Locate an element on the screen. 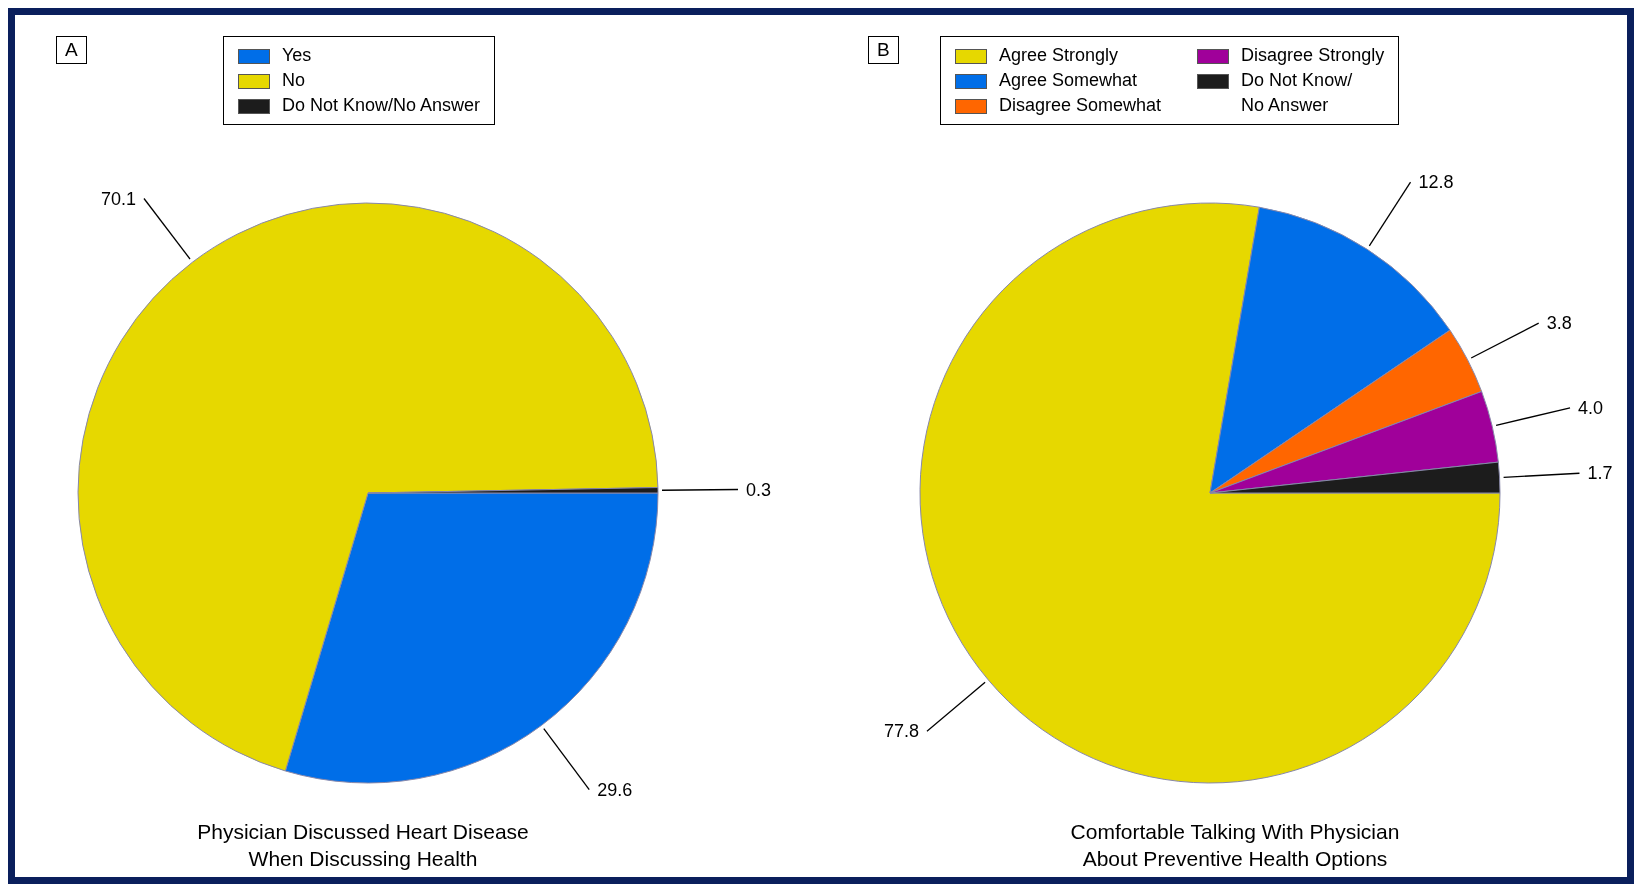 Image resolution: width=1642 pixels, height=892 pixels. text: Comfortable Talking With Physician About Preventive Health Options is located at coordinates (1235, 845).